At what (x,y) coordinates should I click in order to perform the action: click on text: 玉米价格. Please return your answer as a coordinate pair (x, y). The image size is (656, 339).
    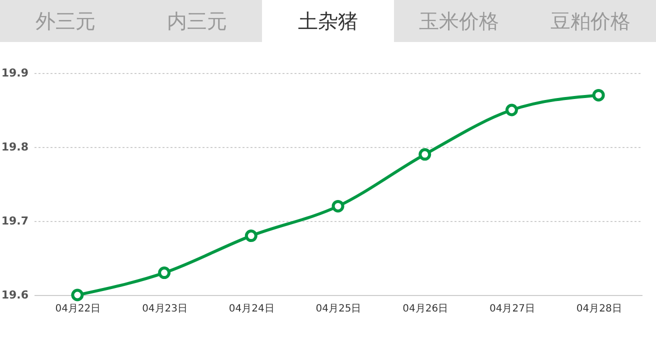
    Looking at the image, I should click on (459, 21).